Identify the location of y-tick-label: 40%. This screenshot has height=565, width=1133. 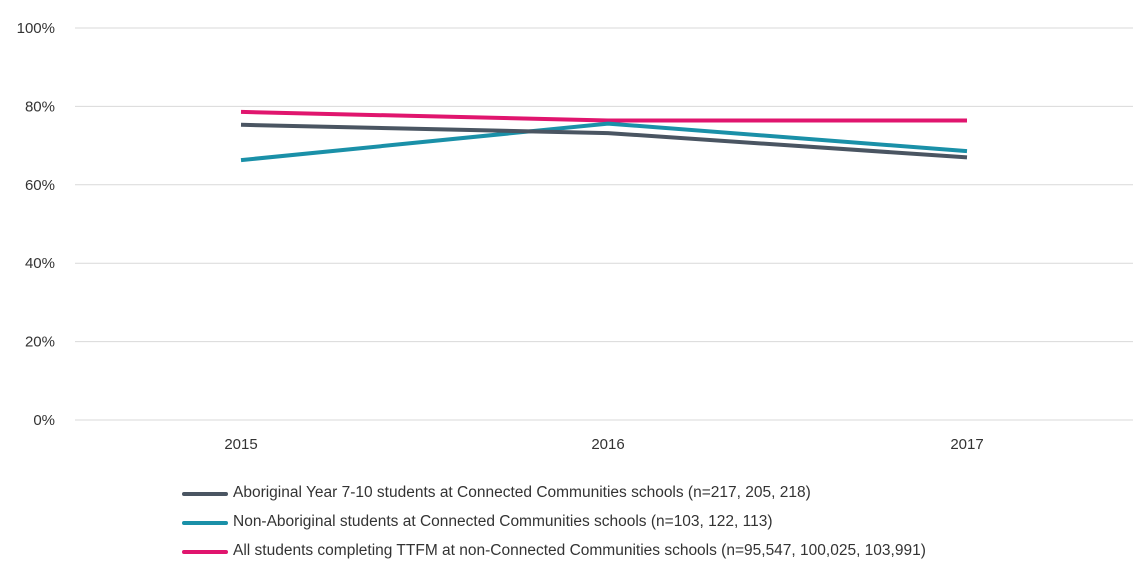
(40, 263).